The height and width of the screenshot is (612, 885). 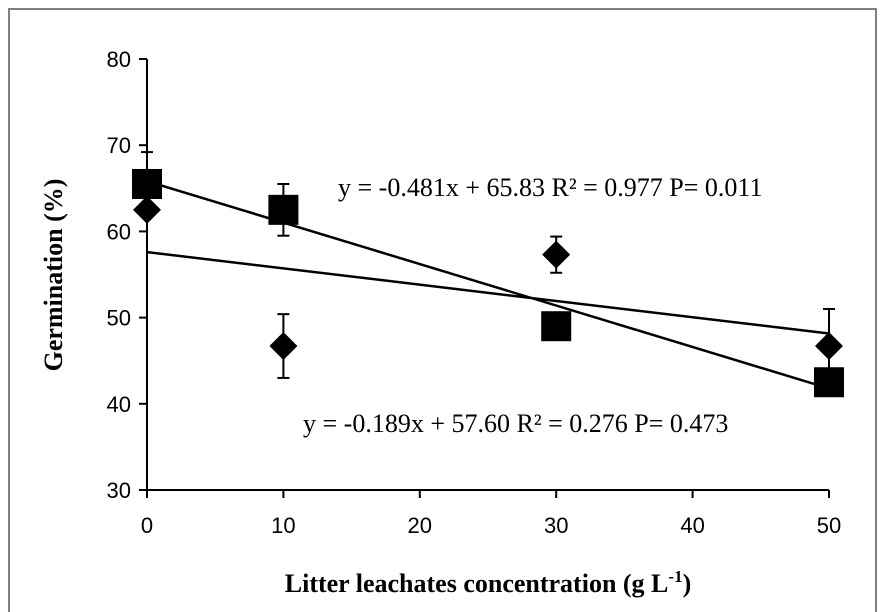 What do you see at coordinates (119, 404) in the screenshot?
I see `y-tick-label: 40` at bounding box center [119, 404].